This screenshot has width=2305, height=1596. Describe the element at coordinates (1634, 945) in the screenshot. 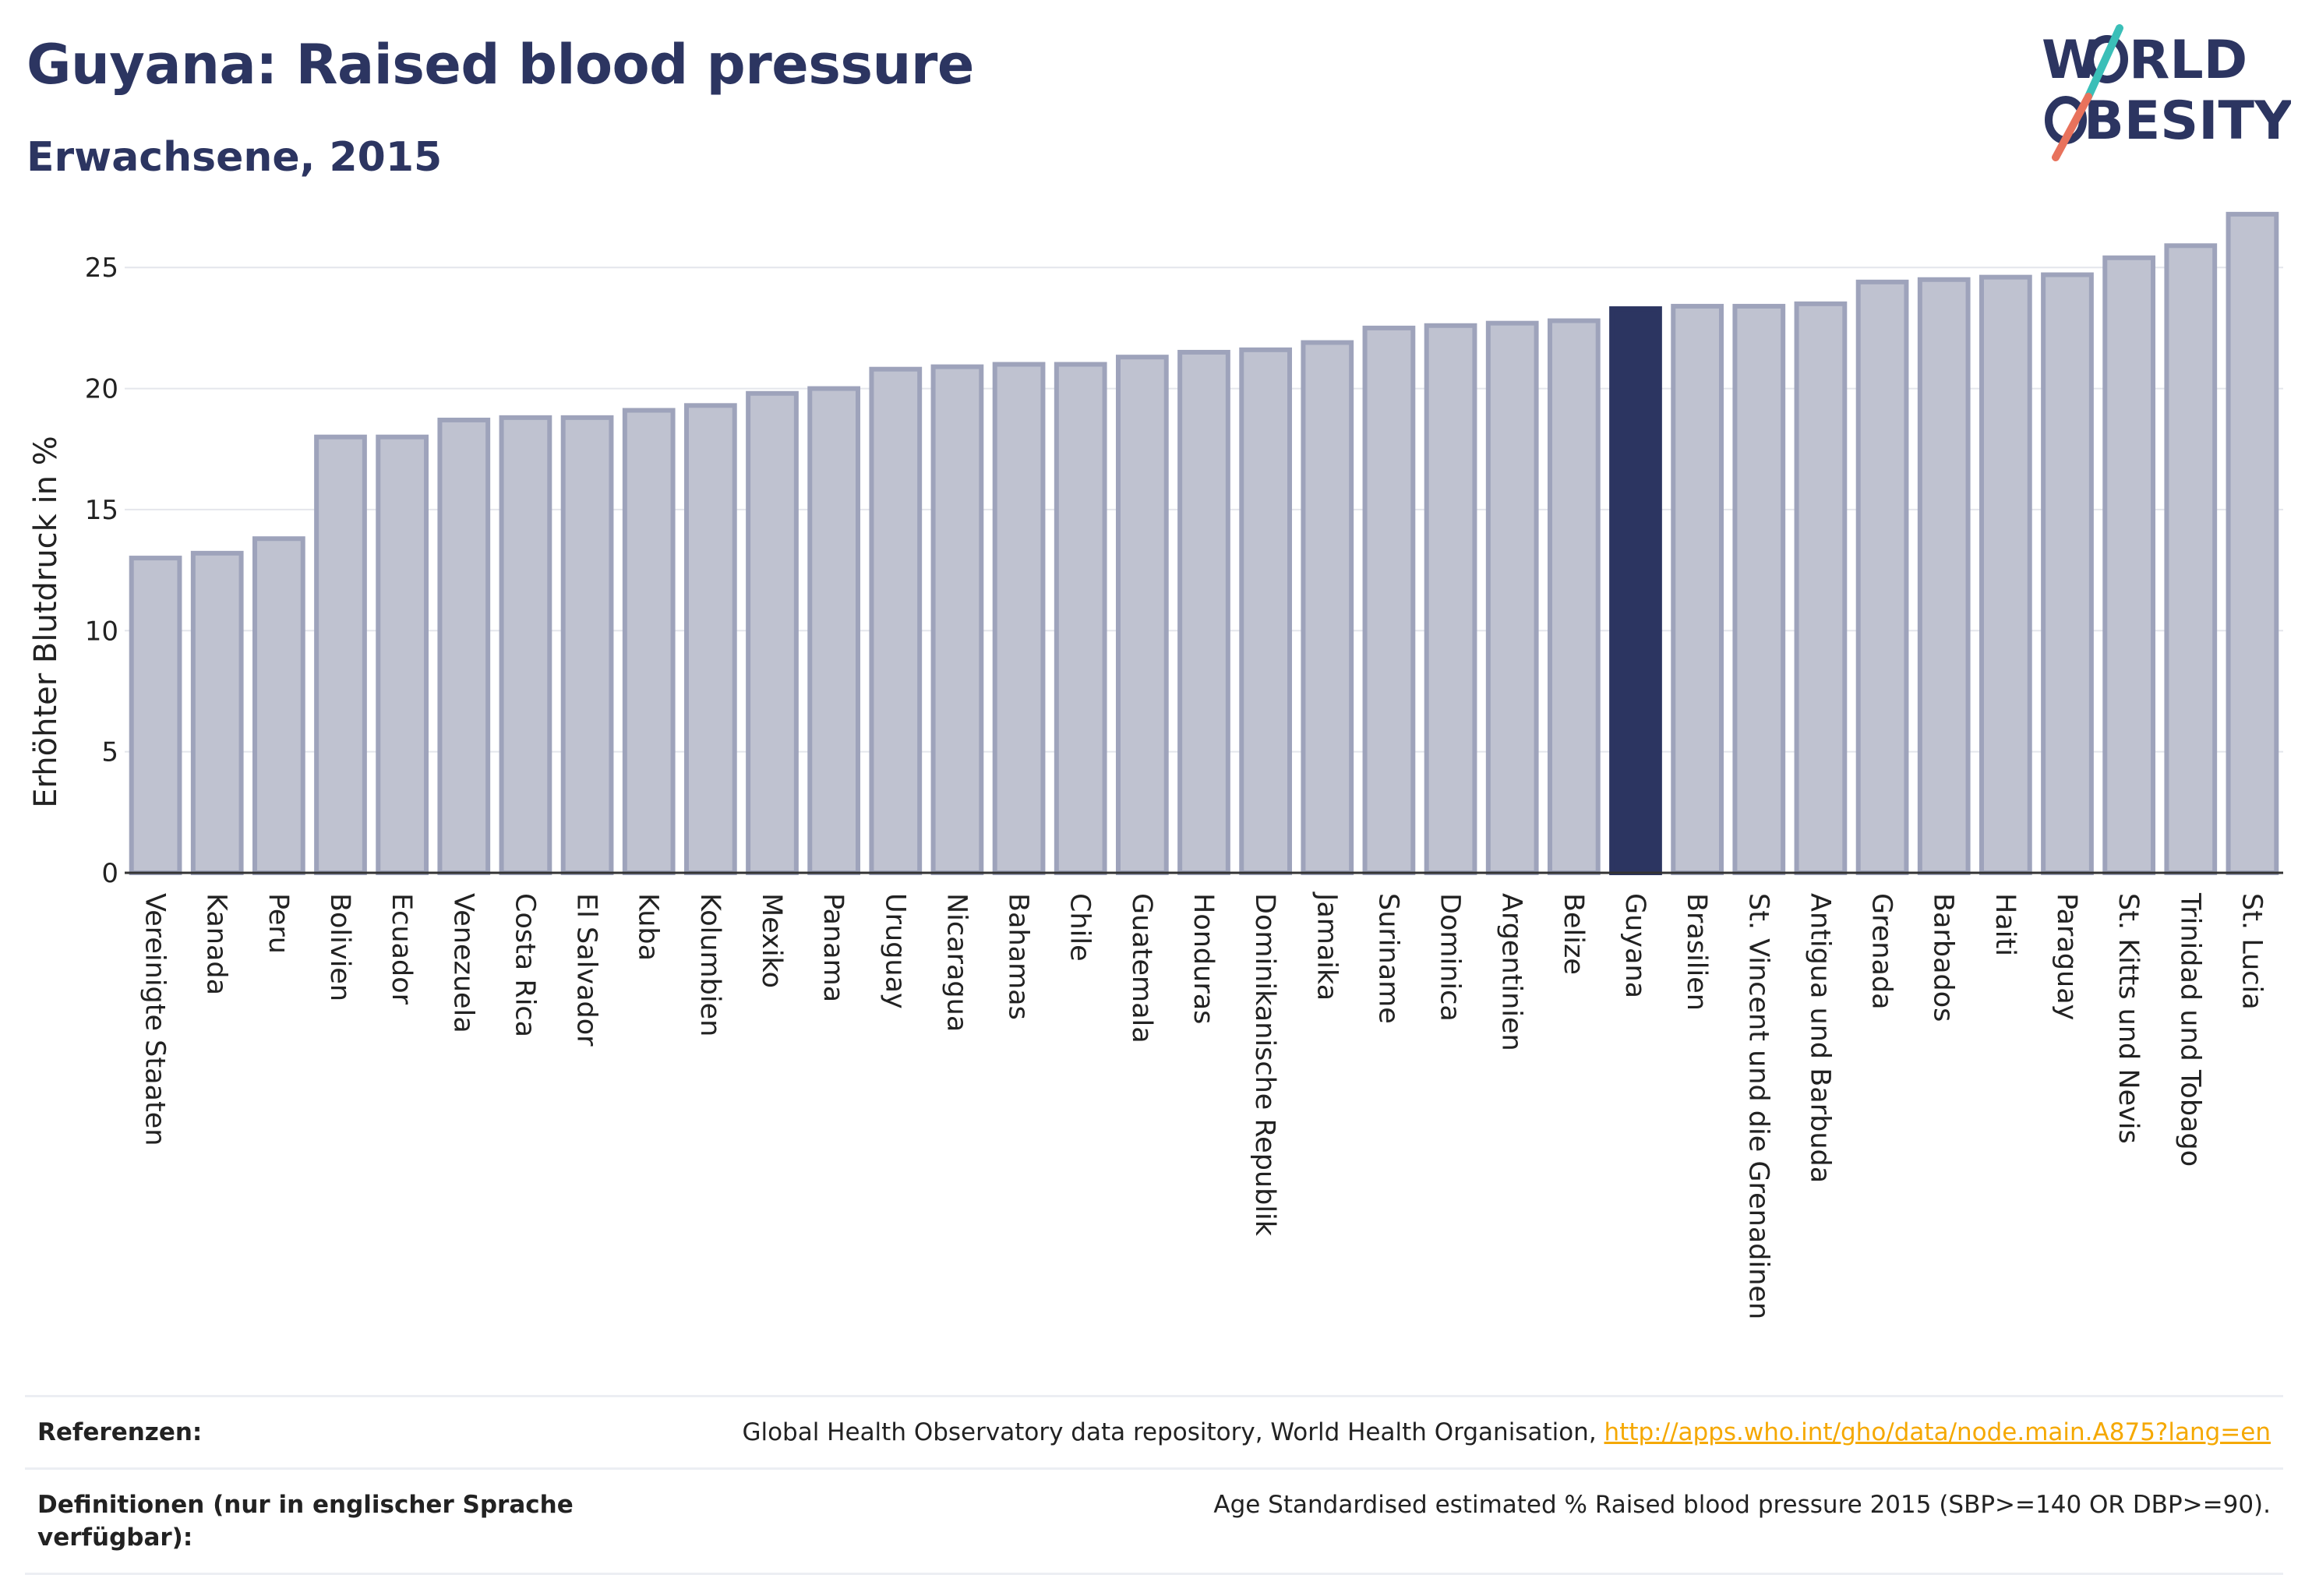

I see `x-tick-label: Guyana` at that location.